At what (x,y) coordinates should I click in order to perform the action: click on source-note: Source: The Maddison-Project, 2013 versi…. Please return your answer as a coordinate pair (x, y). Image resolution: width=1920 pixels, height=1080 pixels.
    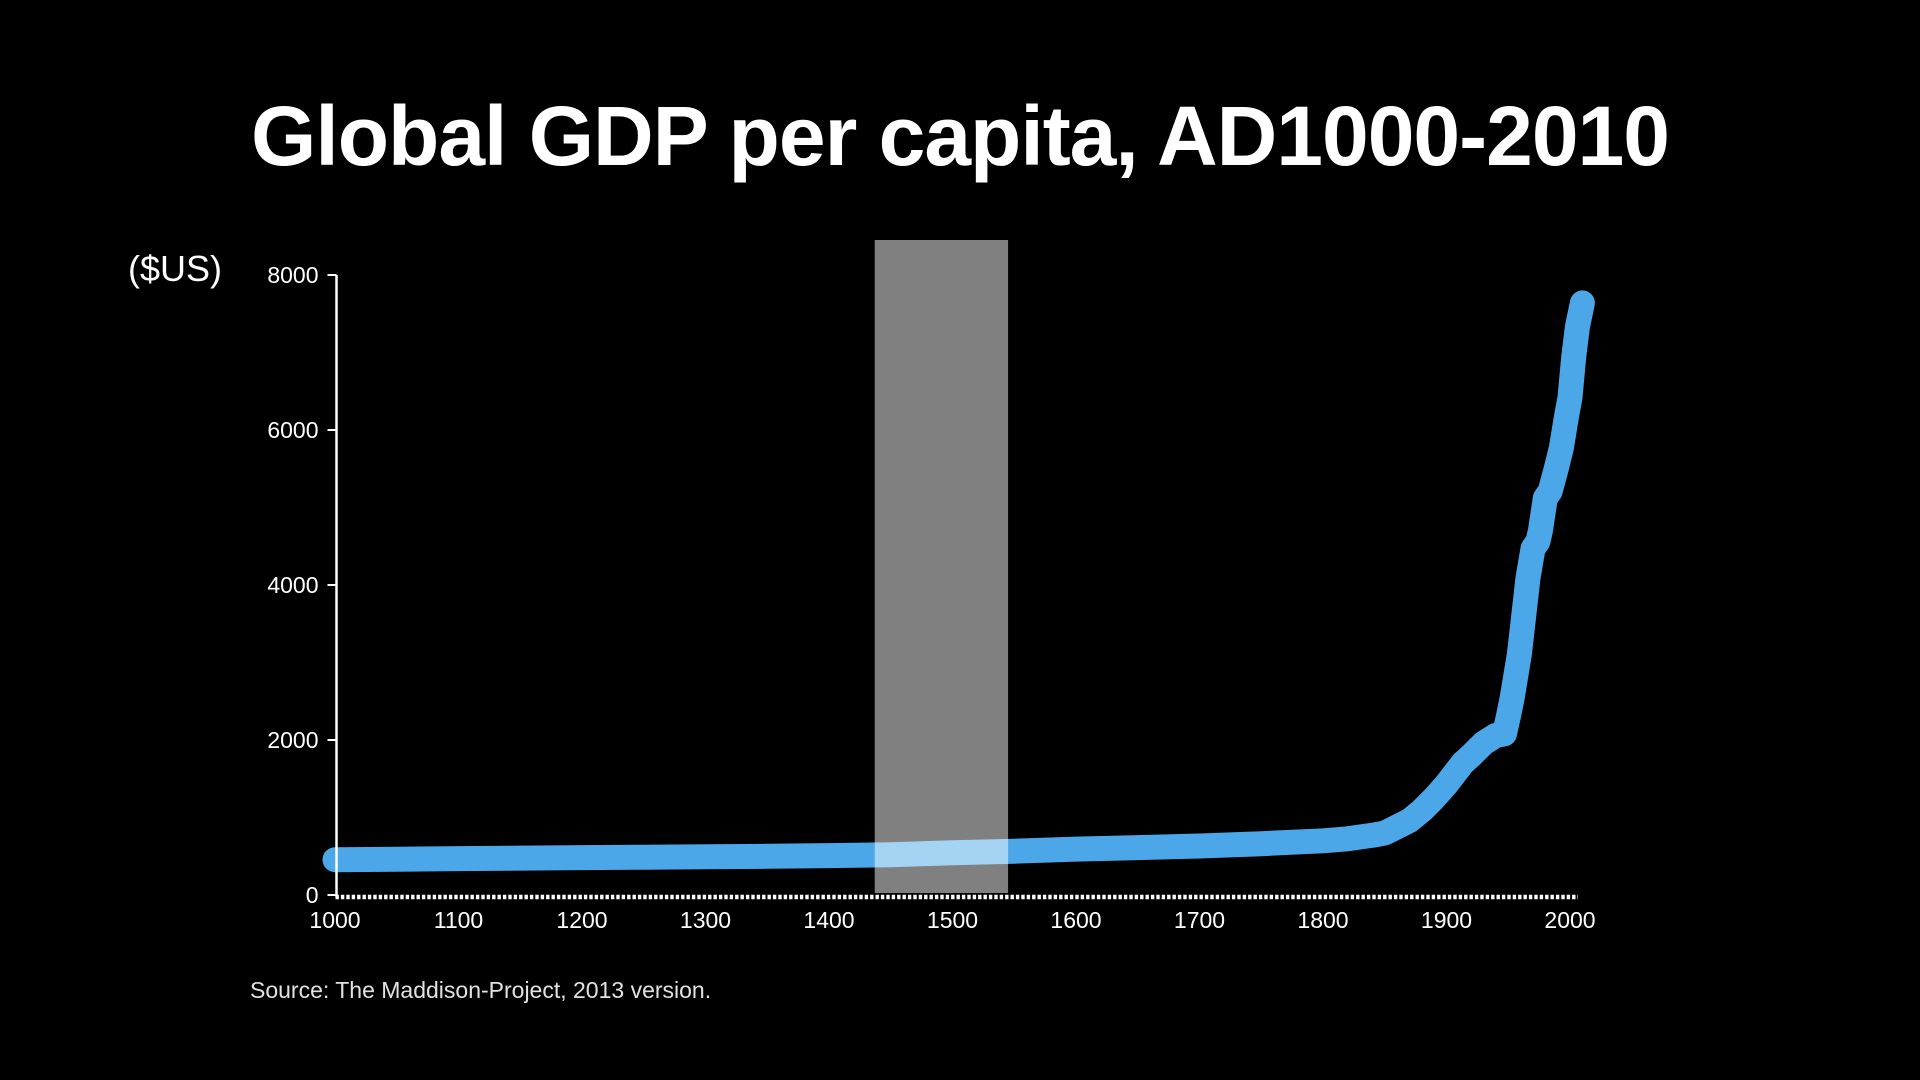
    Looking at the image, I should click on (481, 990).